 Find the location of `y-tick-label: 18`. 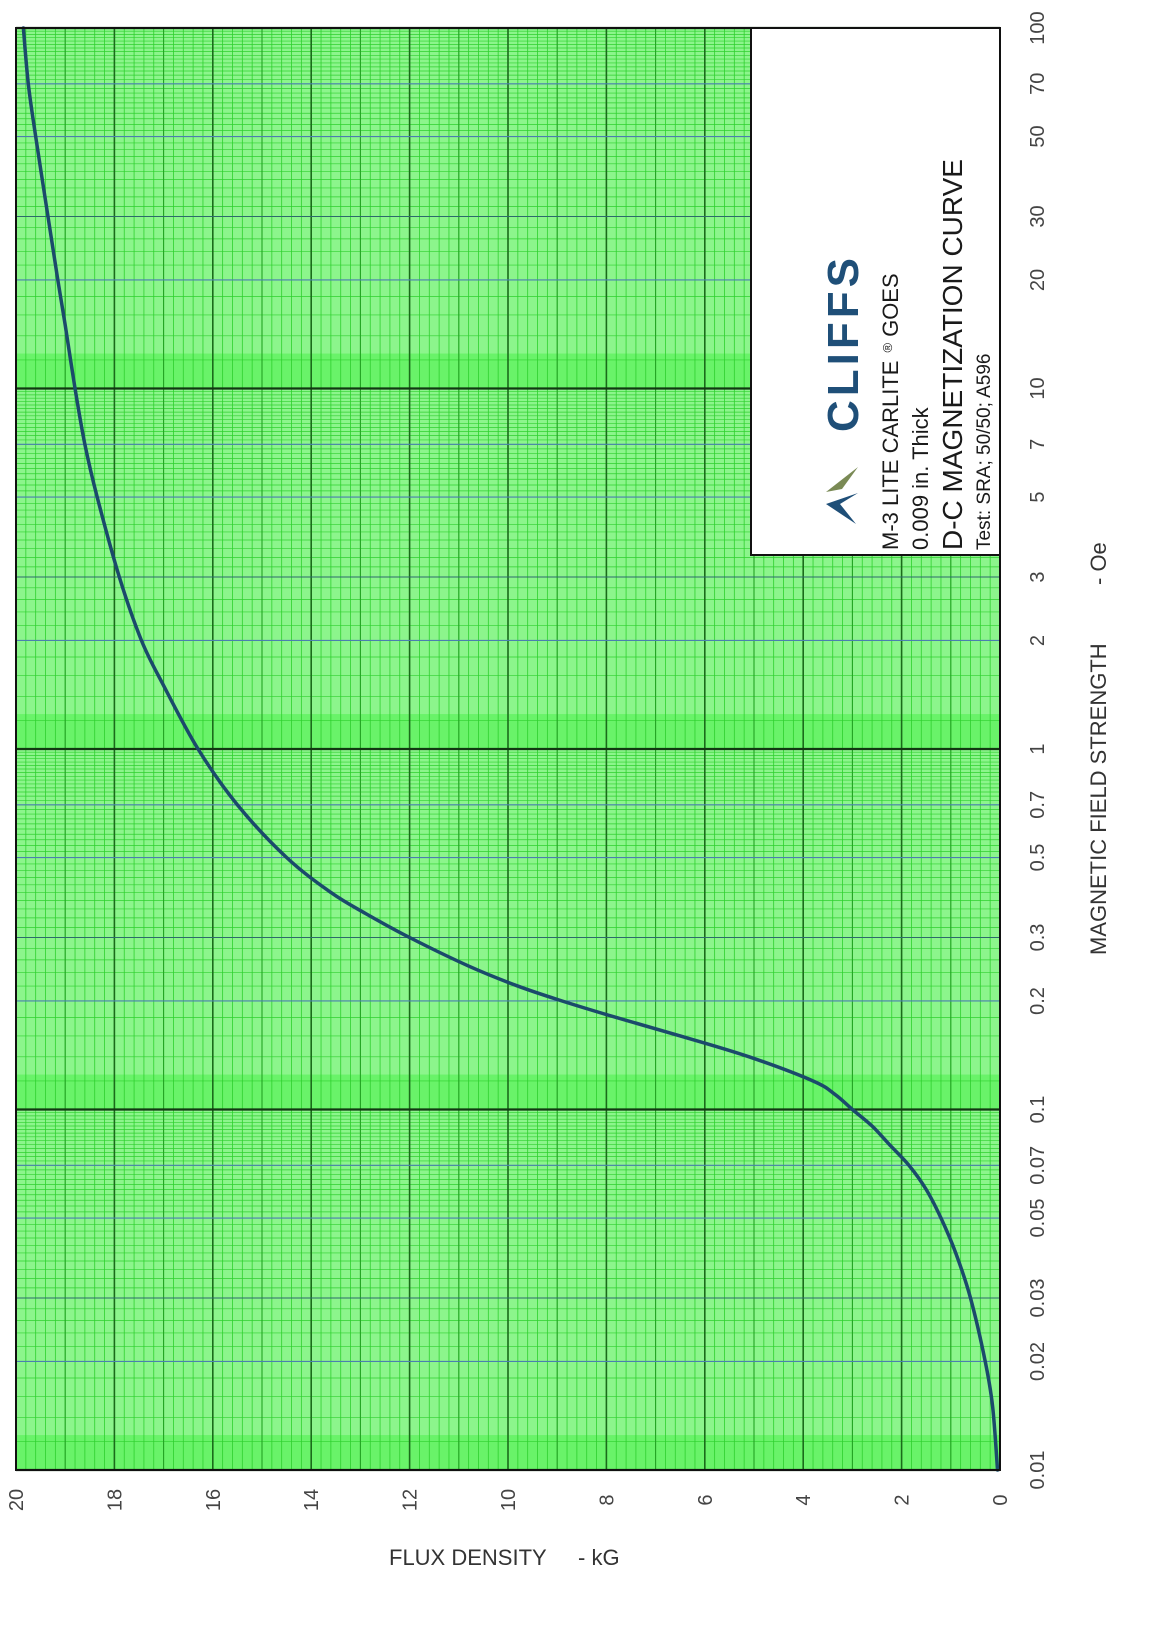

y-tick-label: 18 is located at coordinates (115, 1500).